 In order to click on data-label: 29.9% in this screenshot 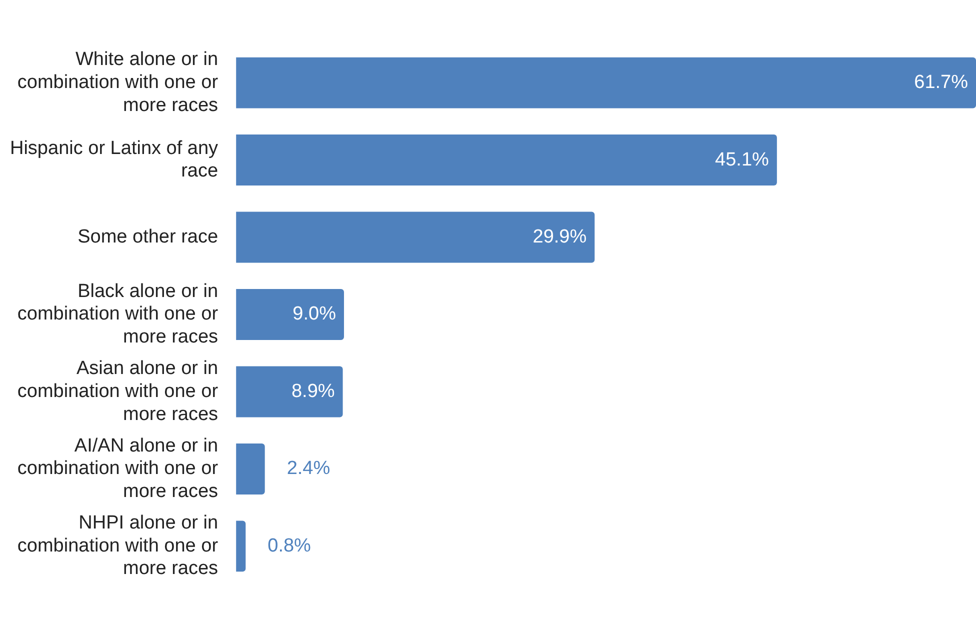, I will do `click(559, 237)`.